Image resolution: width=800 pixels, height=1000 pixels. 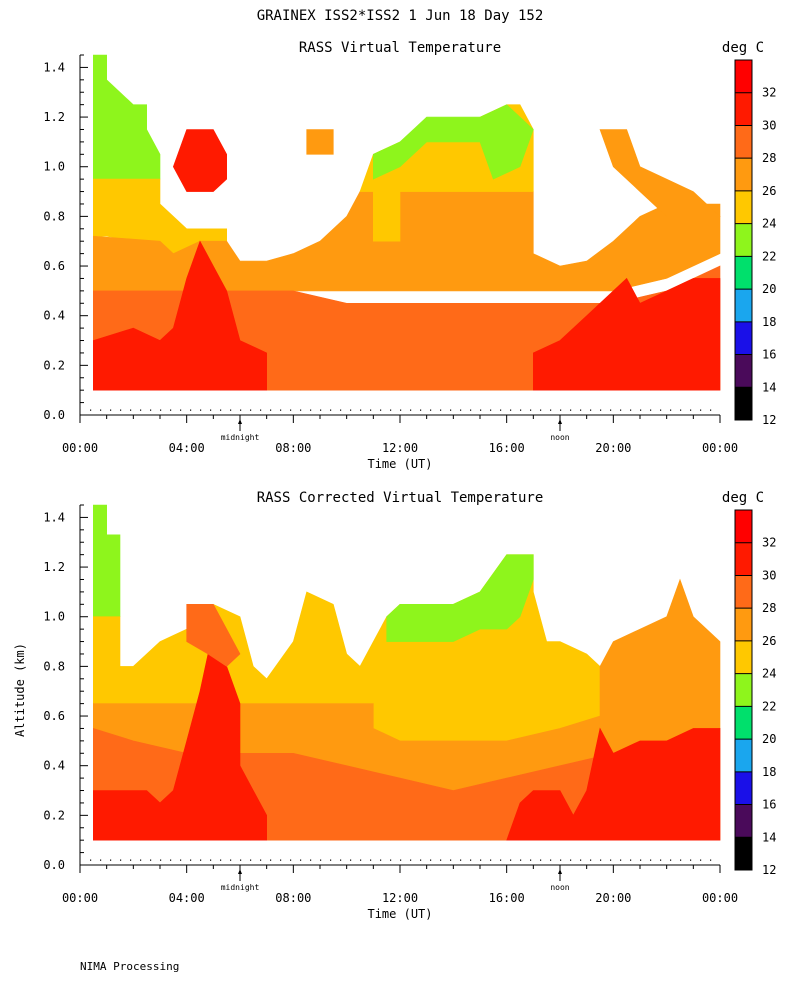 I want to click on contour-band-b24, so click(x=480, y=648).